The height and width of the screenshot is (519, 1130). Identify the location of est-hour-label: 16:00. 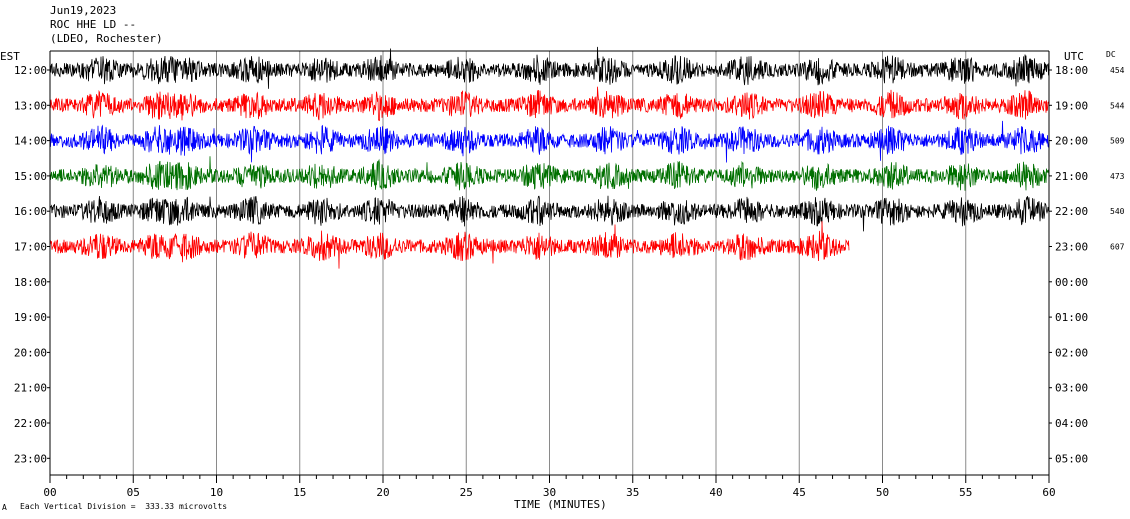
(30, 211).